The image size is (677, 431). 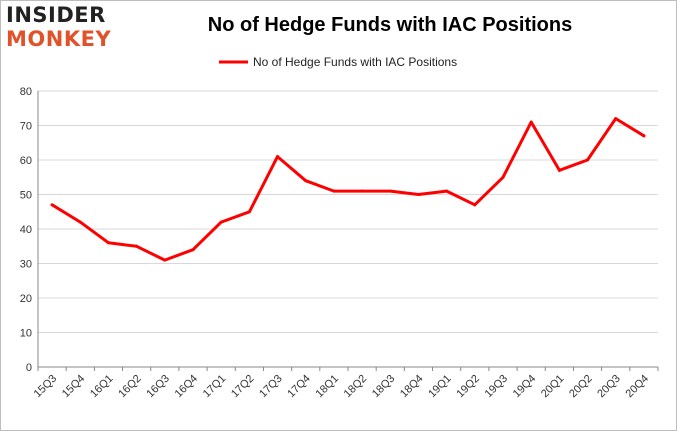 What do you see at coordinates (553, 387) in the screenshot?
I see `x-tick-label: 20Q1` at bounding box center [553, 387].